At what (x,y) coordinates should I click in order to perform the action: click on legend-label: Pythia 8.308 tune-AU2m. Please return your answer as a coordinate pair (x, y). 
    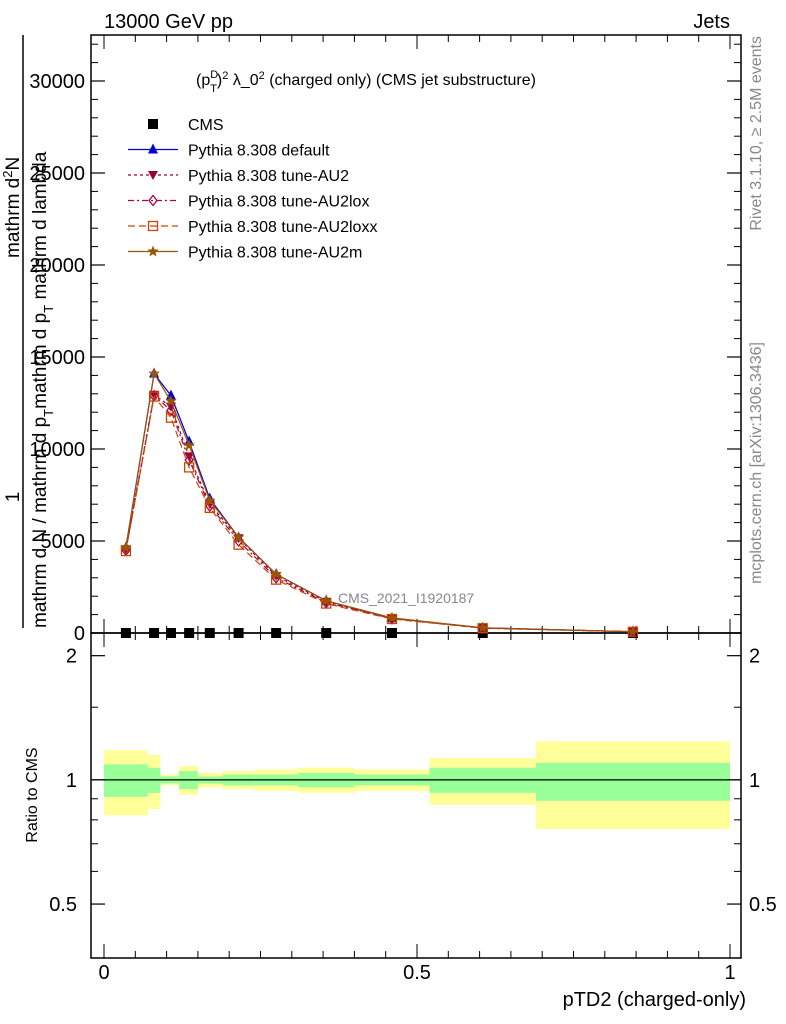
    Looking at the image, I should click on (275, 253).